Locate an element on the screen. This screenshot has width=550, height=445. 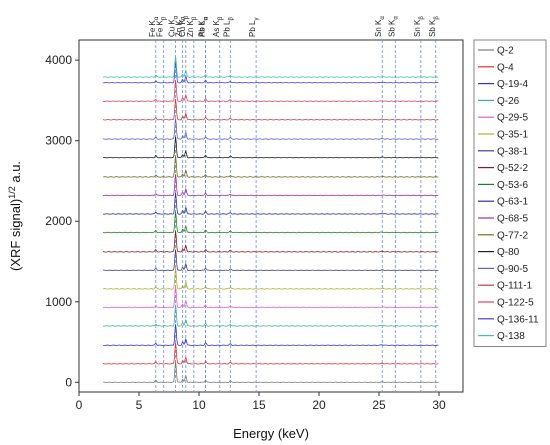
legend-entry: Q-38-1 is located at coordinates (513, 151).